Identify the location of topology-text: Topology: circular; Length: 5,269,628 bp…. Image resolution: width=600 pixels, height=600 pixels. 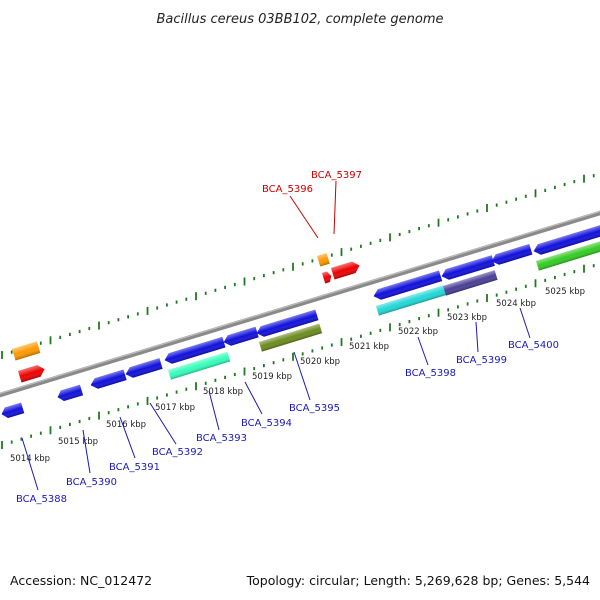
(418, 580).